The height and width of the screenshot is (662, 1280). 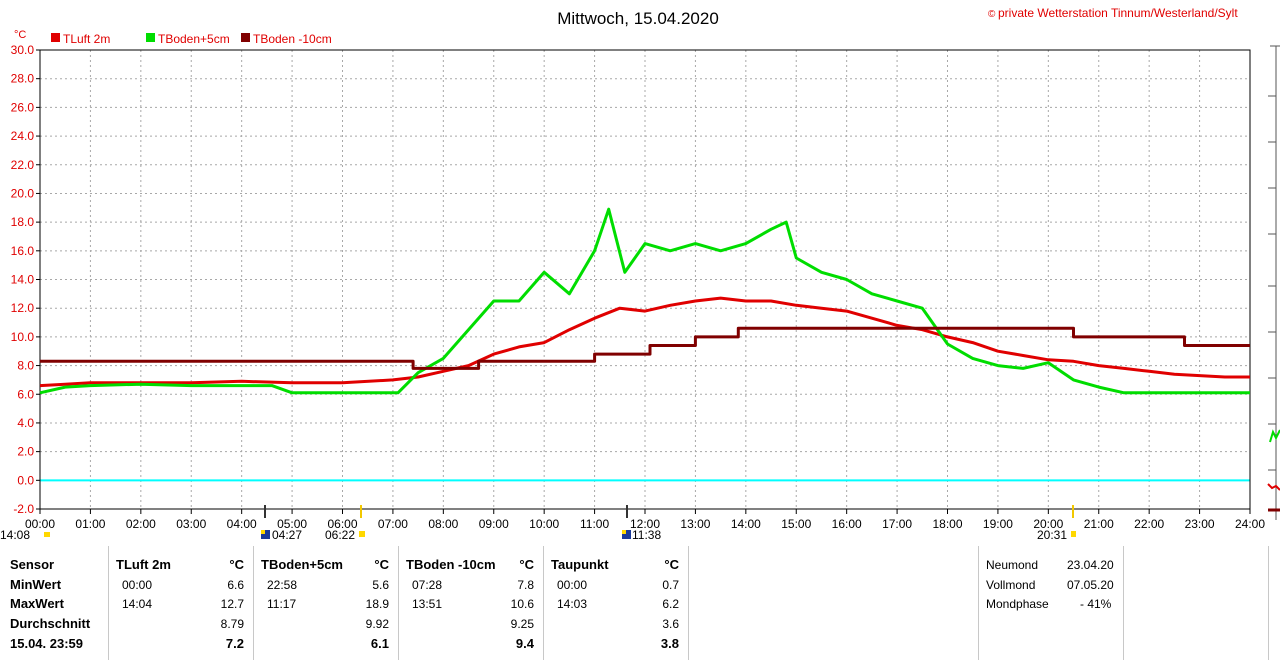 I want to click on moon-value-phase: - 41%, so click(x=1096, y=604).